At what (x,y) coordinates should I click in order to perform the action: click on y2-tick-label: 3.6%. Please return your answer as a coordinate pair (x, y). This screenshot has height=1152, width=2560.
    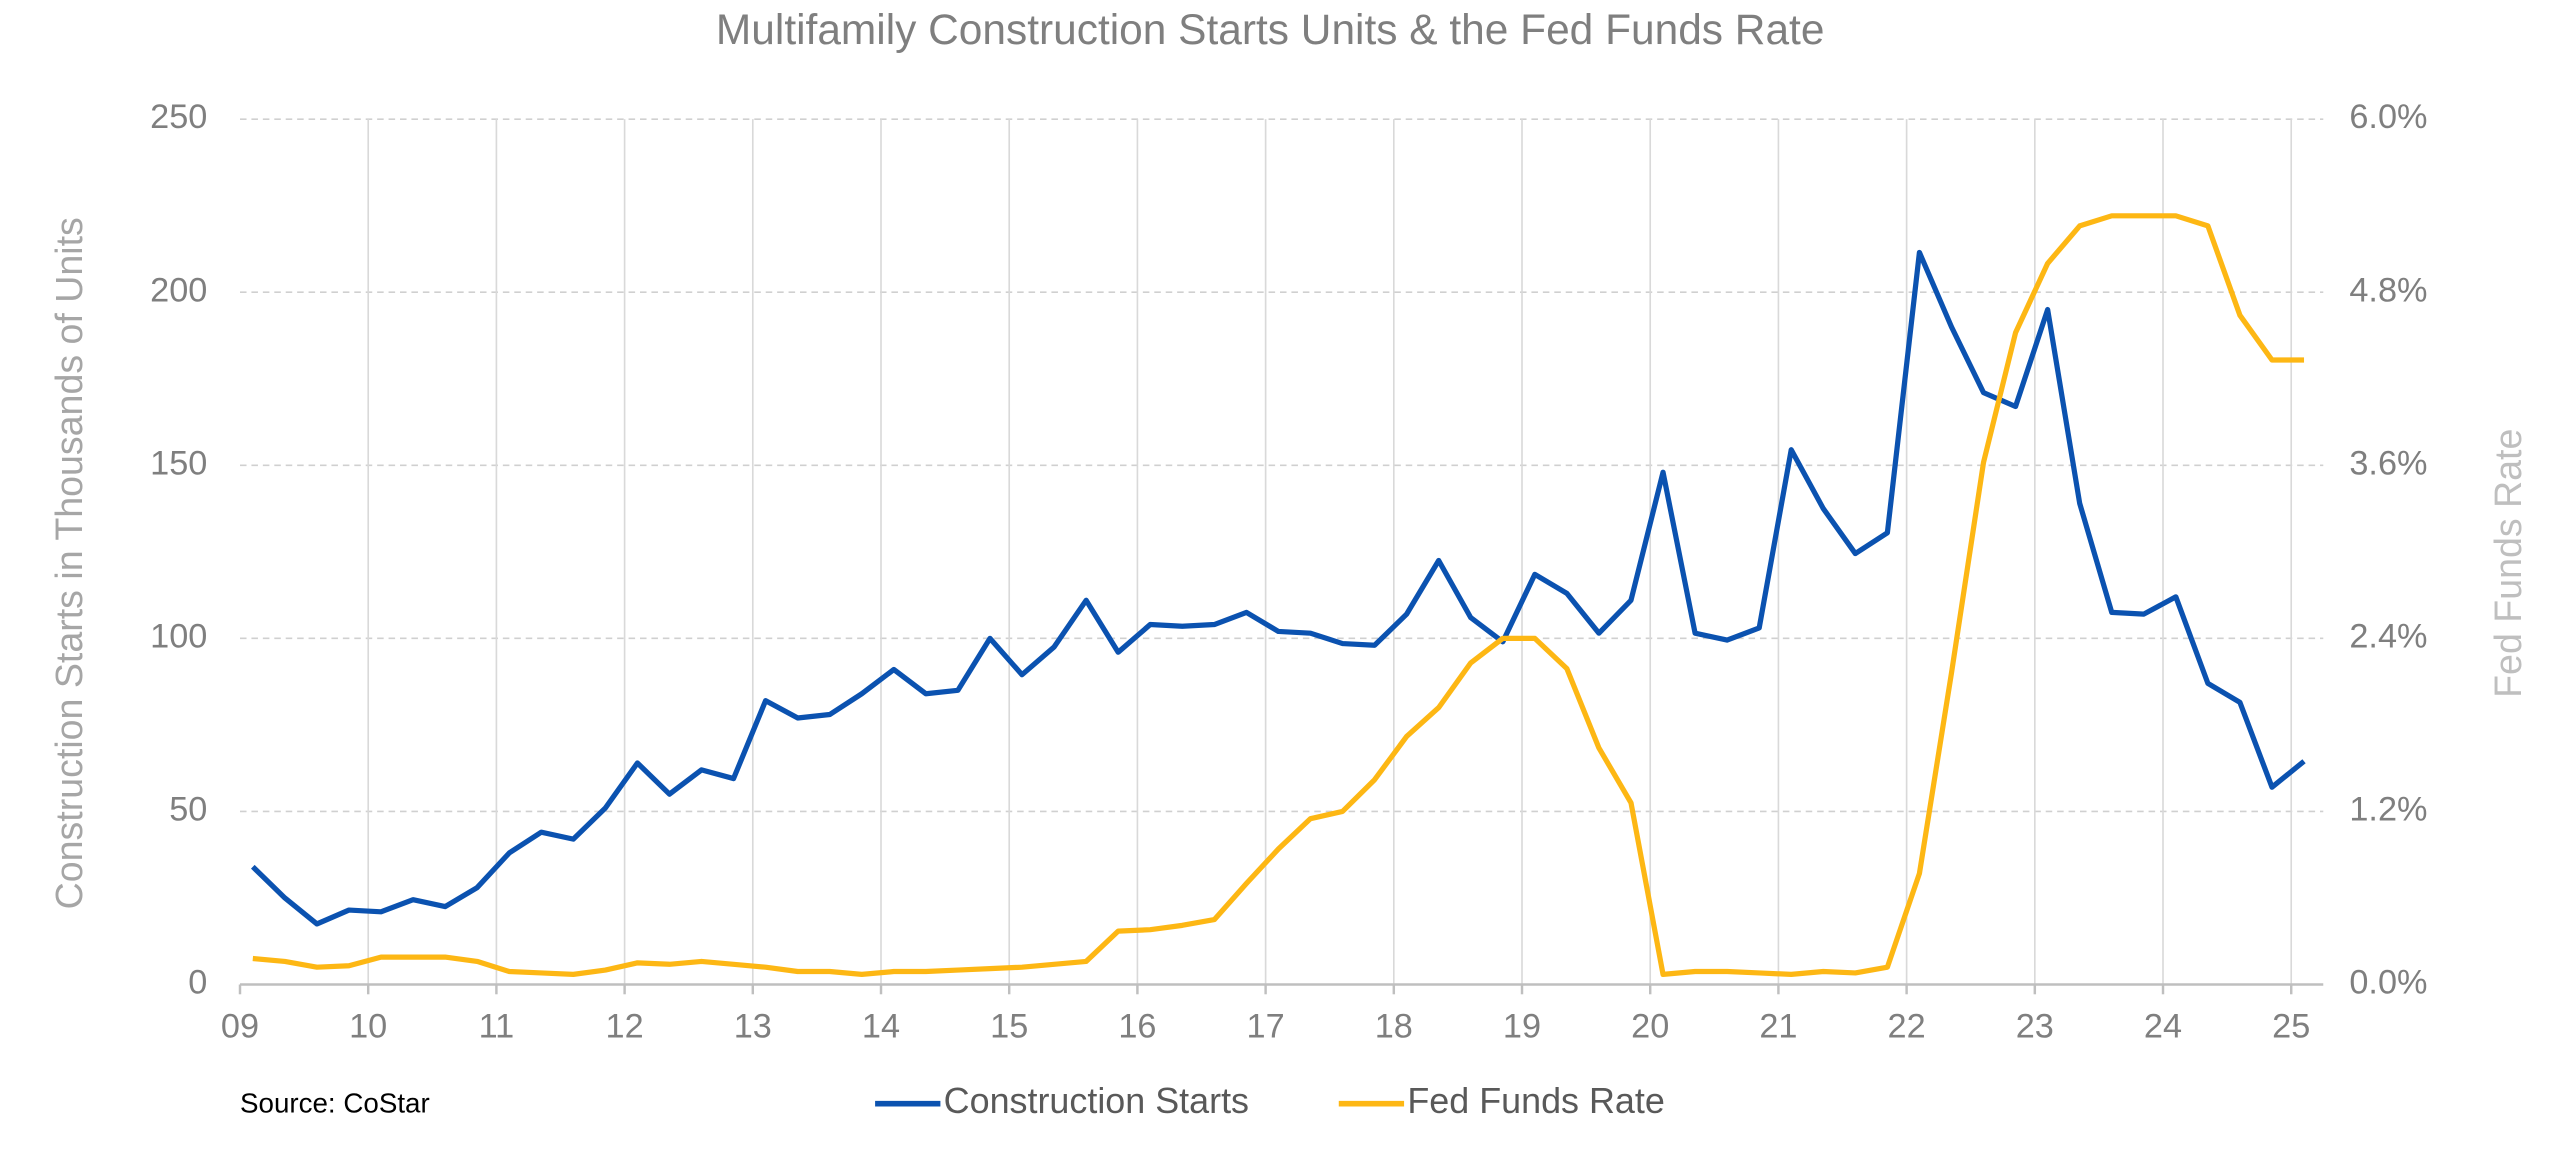
    Looking at the image, I should click on (2388, 463).